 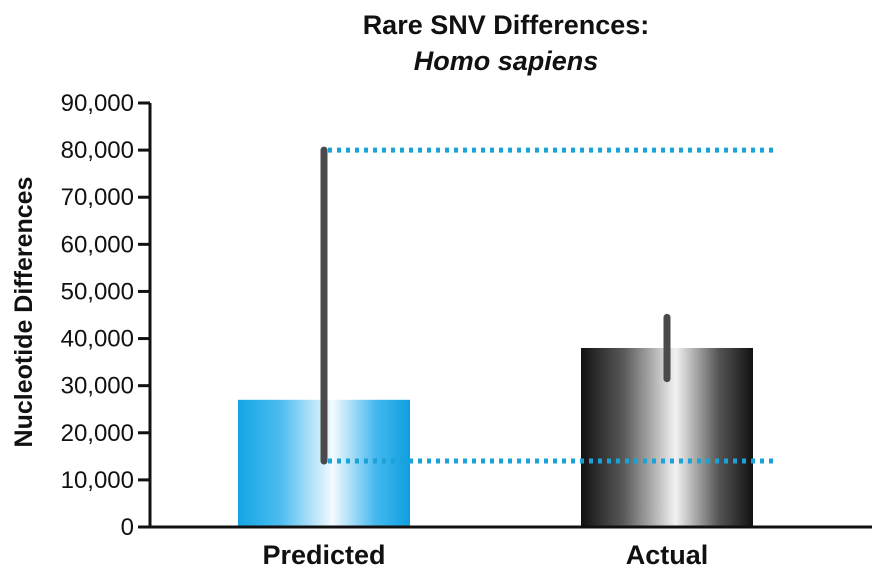 I want to click on x-labels-layer: Predicted Actual, so click(x=485, y=555).